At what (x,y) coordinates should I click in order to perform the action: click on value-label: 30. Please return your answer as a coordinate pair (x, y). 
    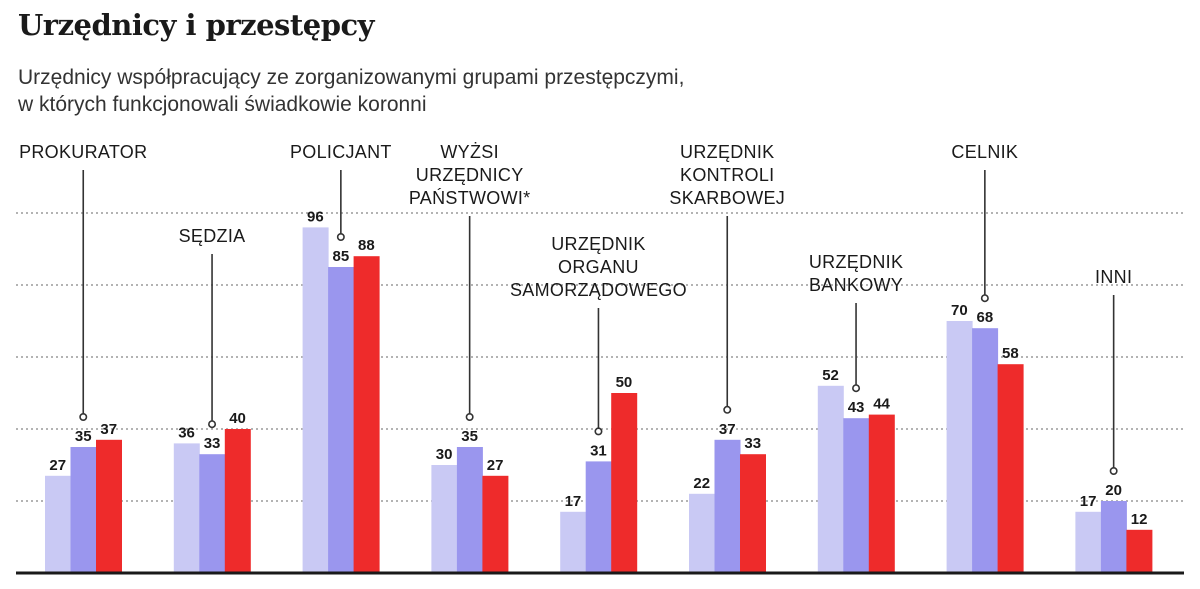
    Looking at the image, I should click on (444, 454).